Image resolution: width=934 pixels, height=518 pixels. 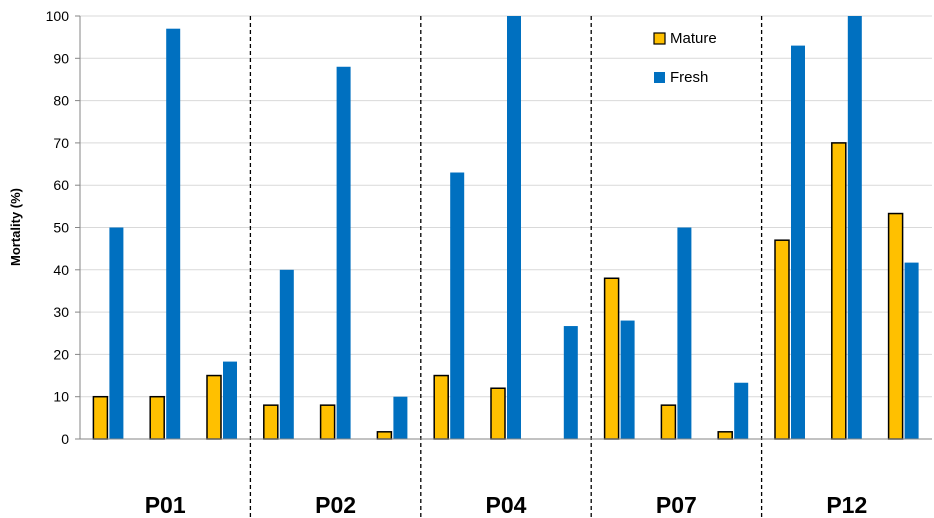 What do you see at coordinates (61, 270) in the screenshot?
I see `y-tick-label: 40` at bounding box center [61, 270].